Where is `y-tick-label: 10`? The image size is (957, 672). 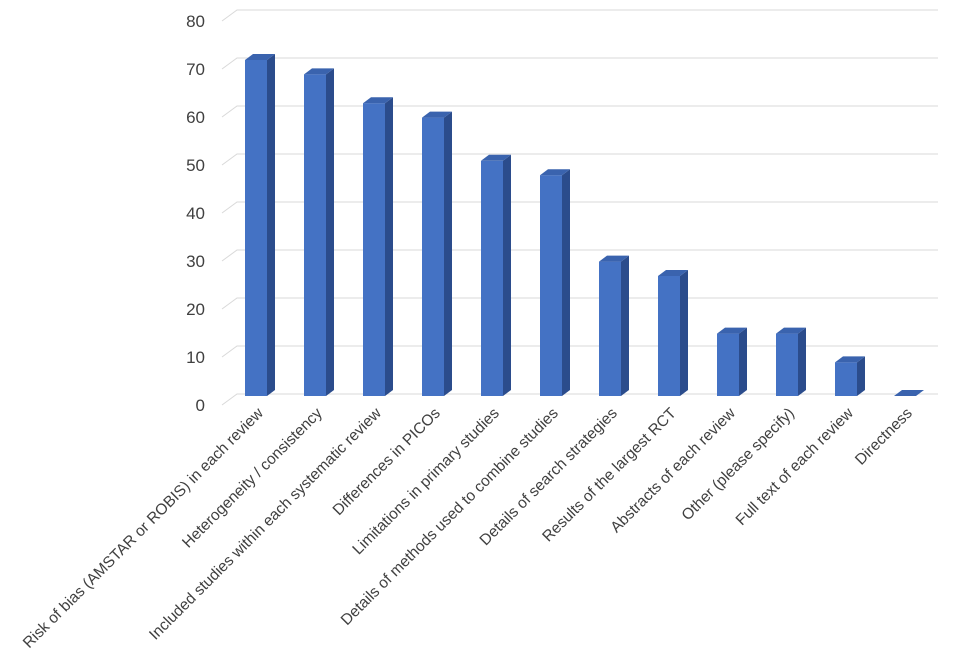
y-tick-label: 10 is located at coordinates (195, 357).